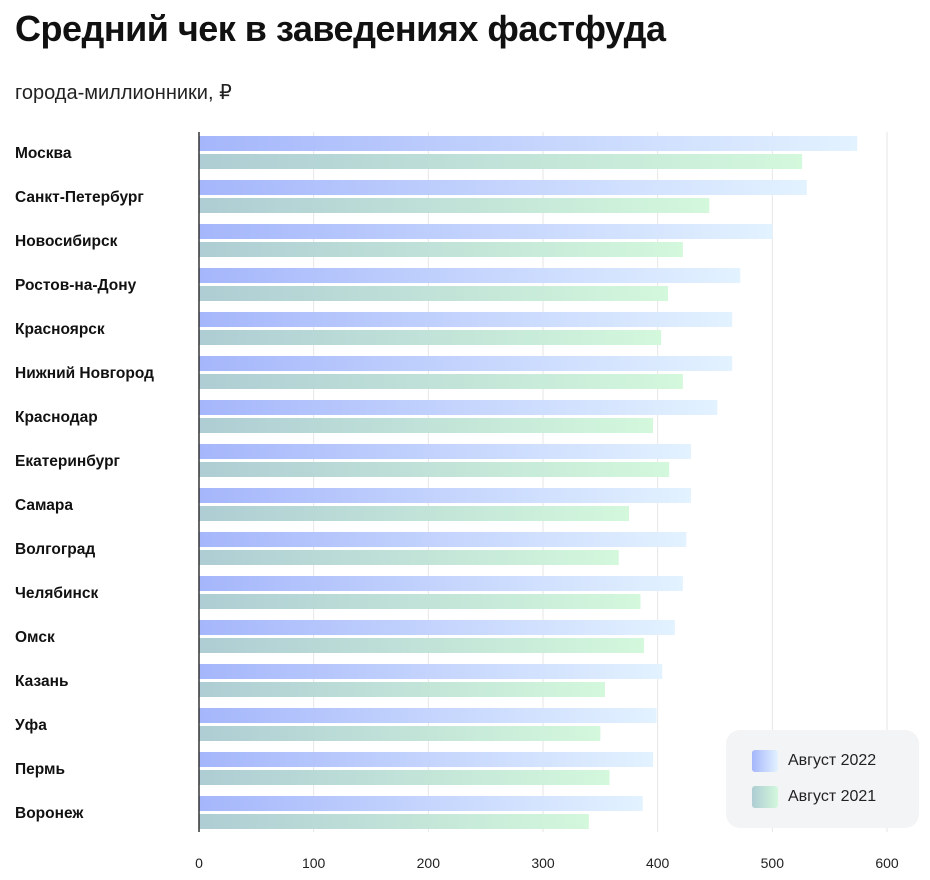 Image resolution: width=930 pixels, height=880 pixels. Describe the element at coordinates (68, 461) in the screenshot. I see `category-label: Екатеринбург` at that location.